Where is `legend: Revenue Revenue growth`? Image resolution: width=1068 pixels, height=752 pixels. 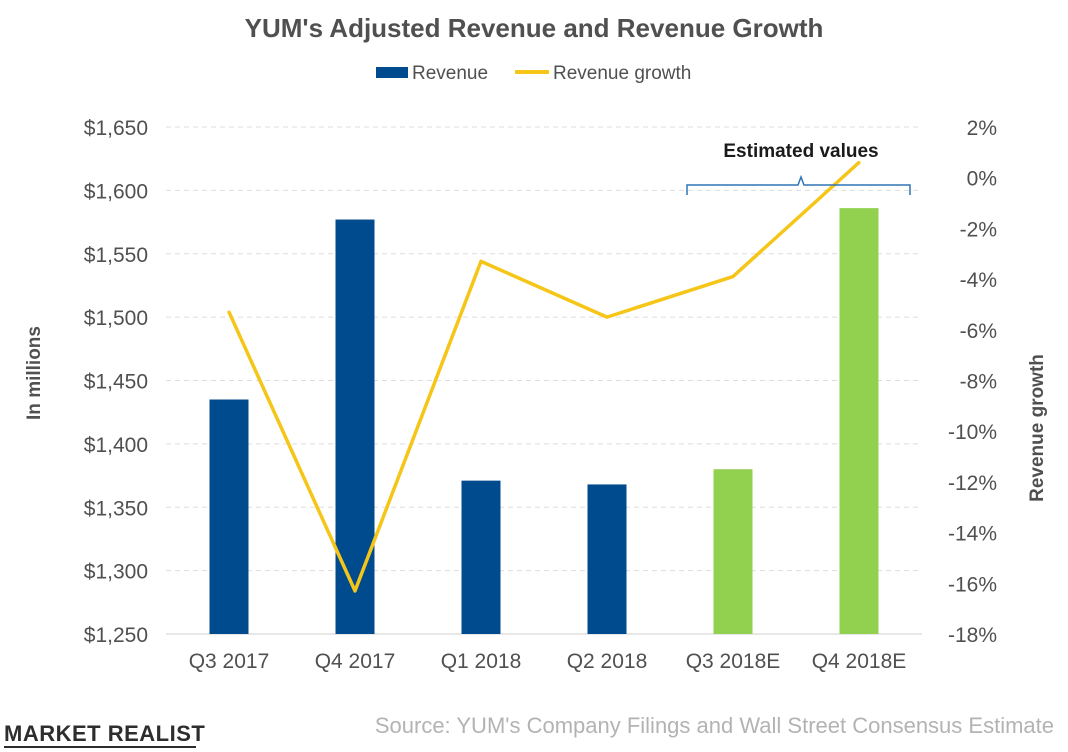
legend: Revenue Revenue growth is located at coordinates (533, 73).